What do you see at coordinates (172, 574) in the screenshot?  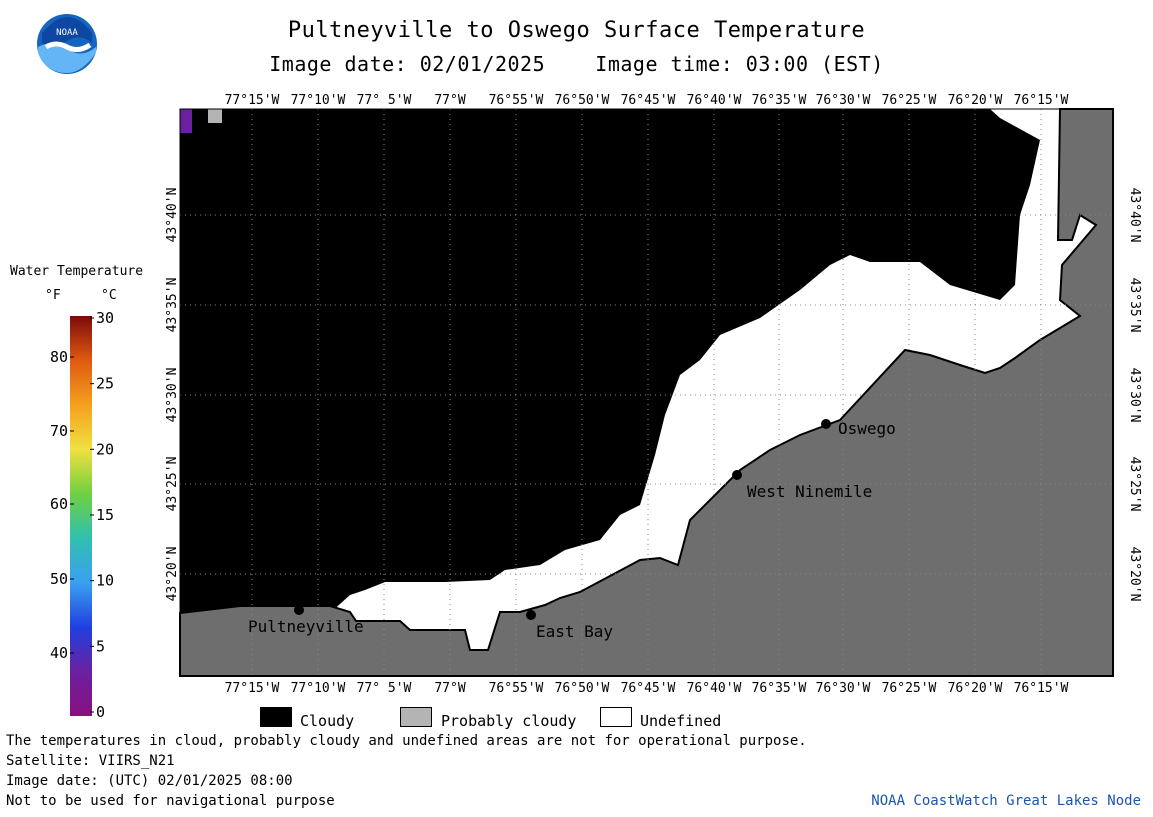 I see `latitude-label-left: 43°20'N` at bounding box center [172, 574].